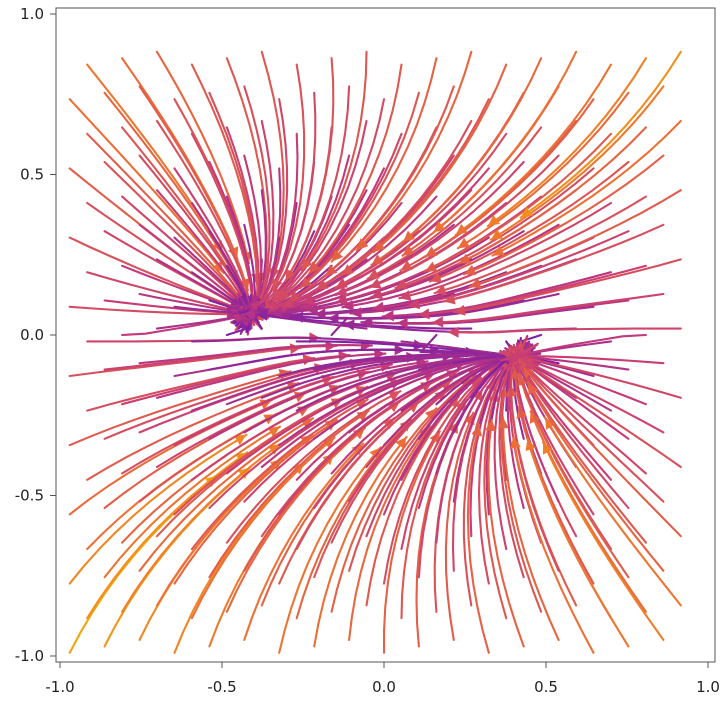 This screenshot has height=702, width=720. Describe the element at coordinates (59, 687) in the screenshot. I see `x-tick-label: -1.0` at that location.